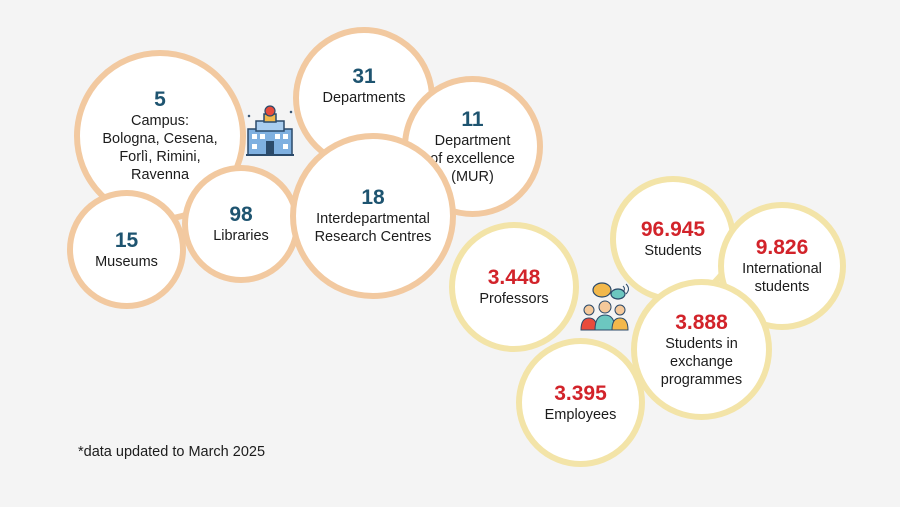 The width and height of the screenshot is (900, 507). Describe the element at coordinates (701, 322) in the screenshot. I see `stat-value: 3.888` at that location.